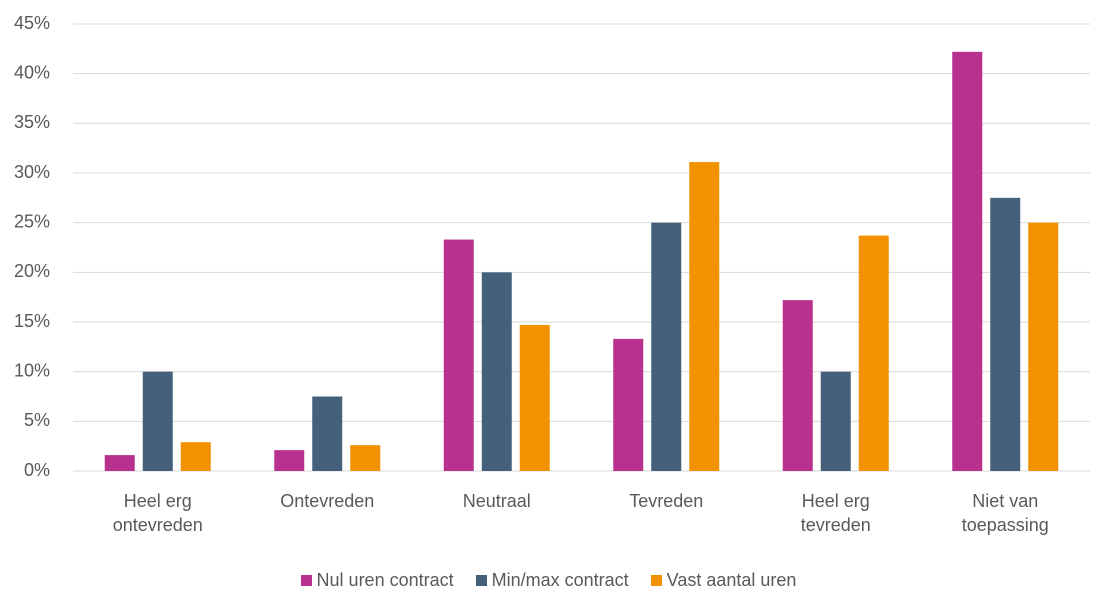 This screenshot has height=594, width=1097. I want to click on y-tick-label: 10%, so click(32, 370).